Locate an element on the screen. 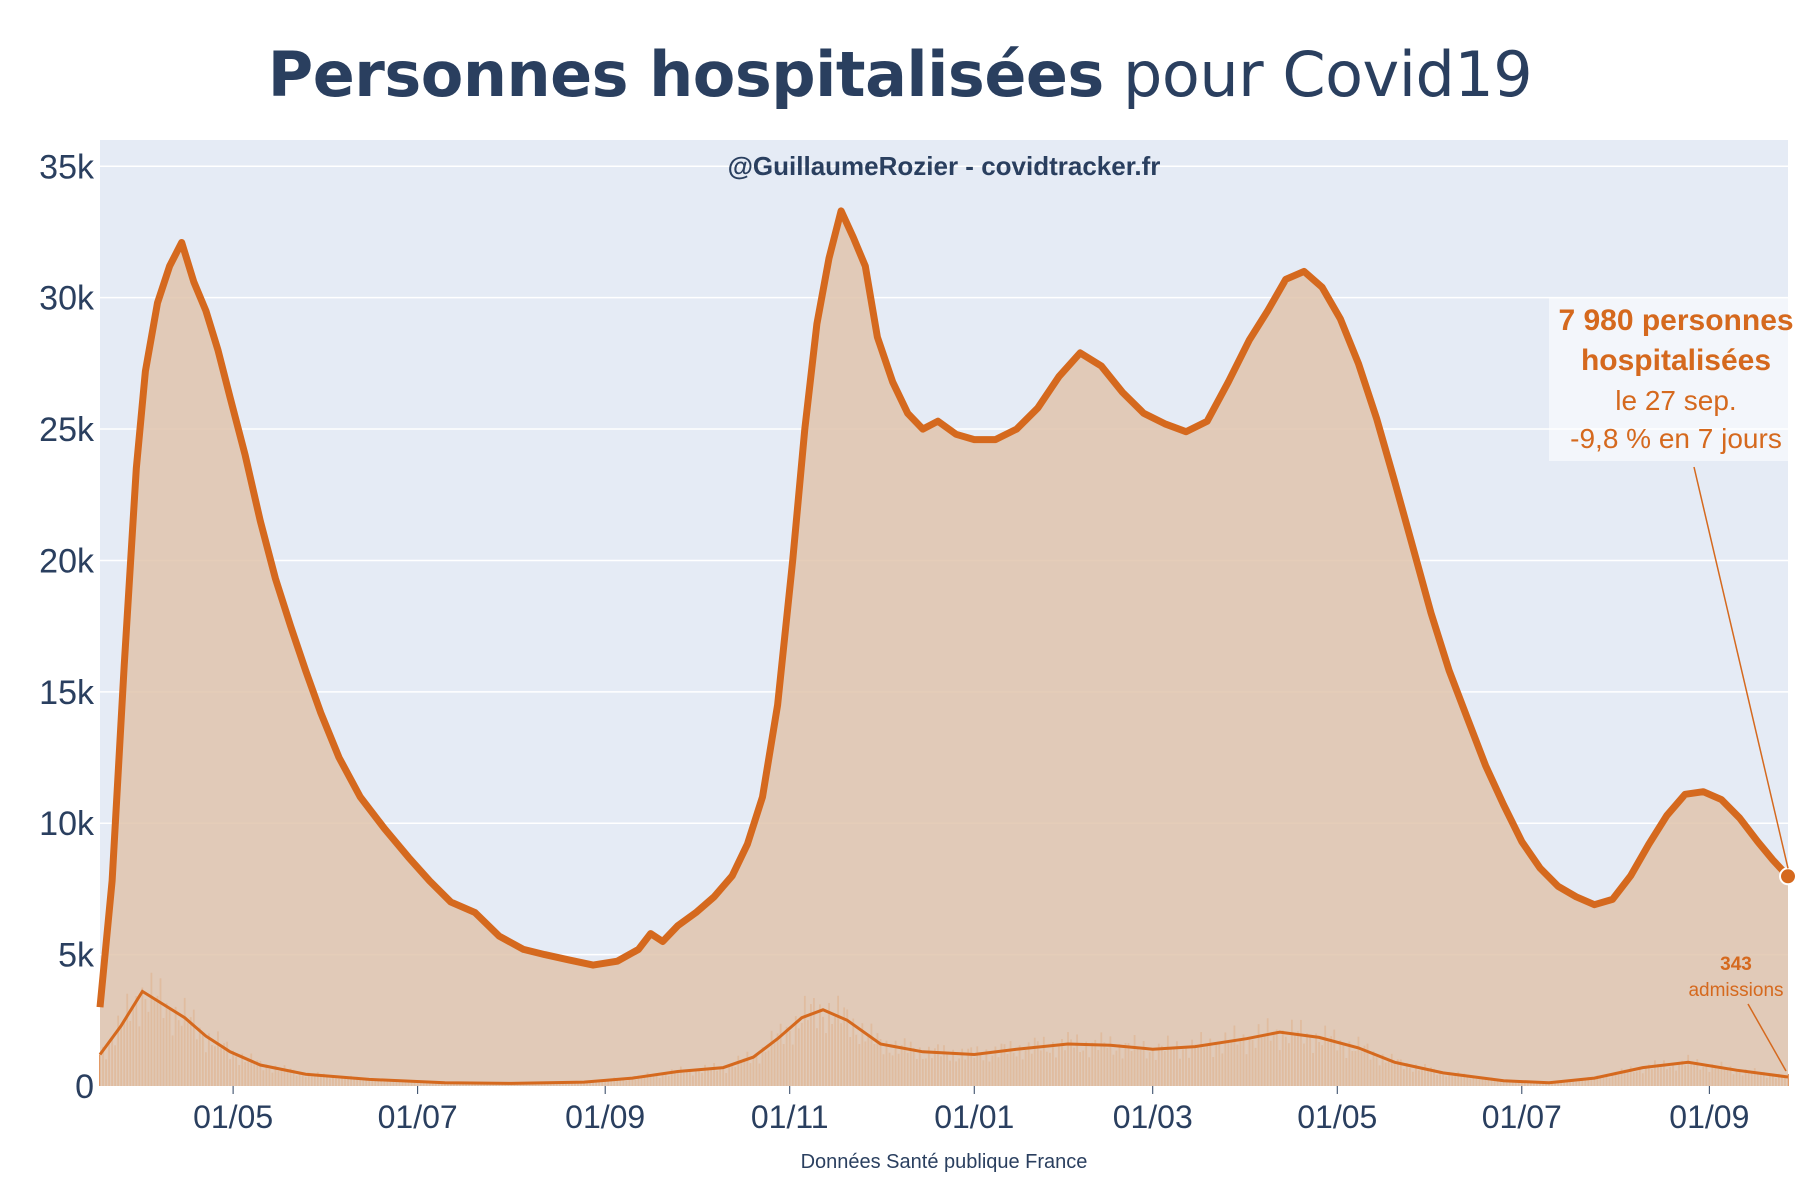 Image resolution: width=1800 pixels, height=1200 pixels. annotation-pointer is located at coordinates (1741, 667).